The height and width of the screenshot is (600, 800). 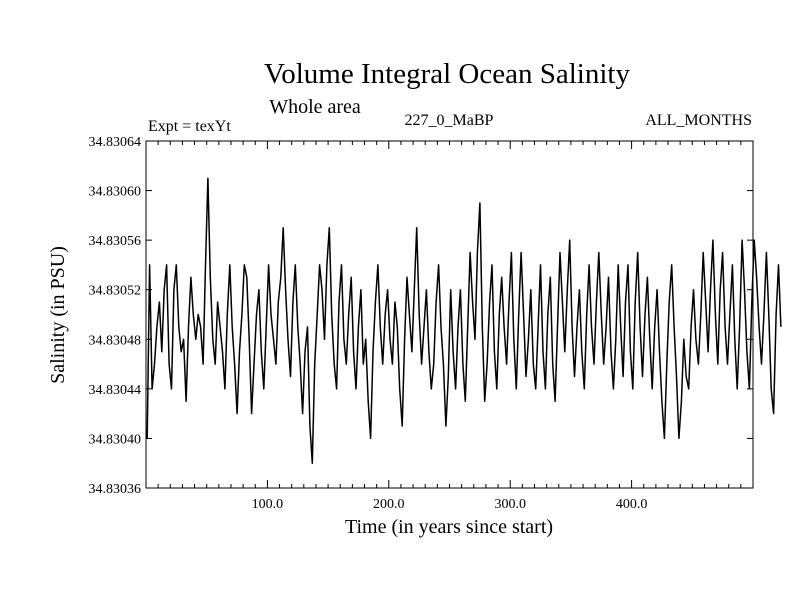 What do you see at coordinates (115, 439) in the screenshot?
I see `y-tick-label: 34.83040` at bounding box center [115, 439].